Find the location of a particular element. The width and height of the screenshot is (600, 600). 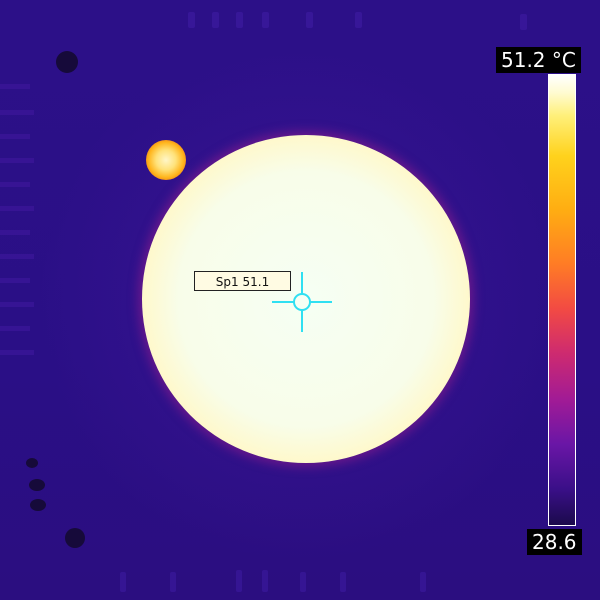

spot-crosshair-icon is located at coordinates (302, 302).